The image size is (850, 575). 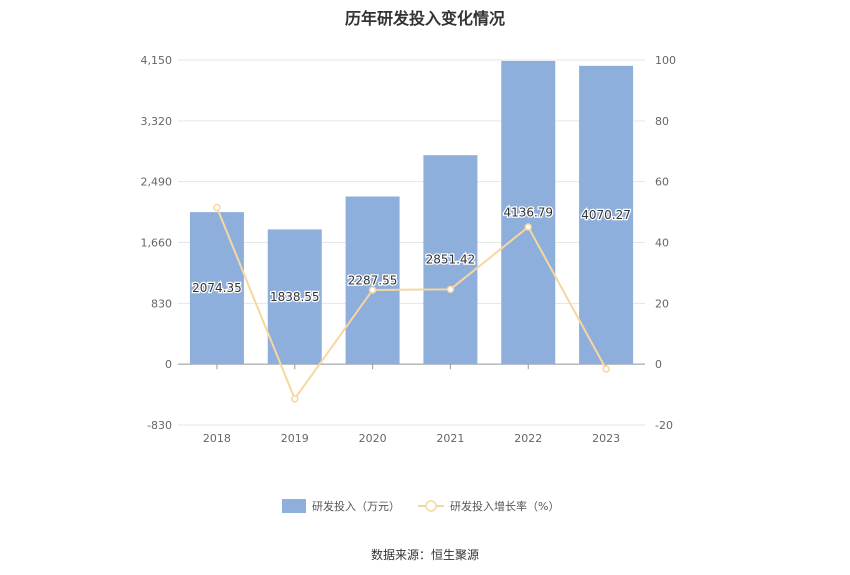 What do you see at coordinates (157, 60) in the screenshot?
I see `y-left-tick-label: 4,150` at bounding box center [157, 60].